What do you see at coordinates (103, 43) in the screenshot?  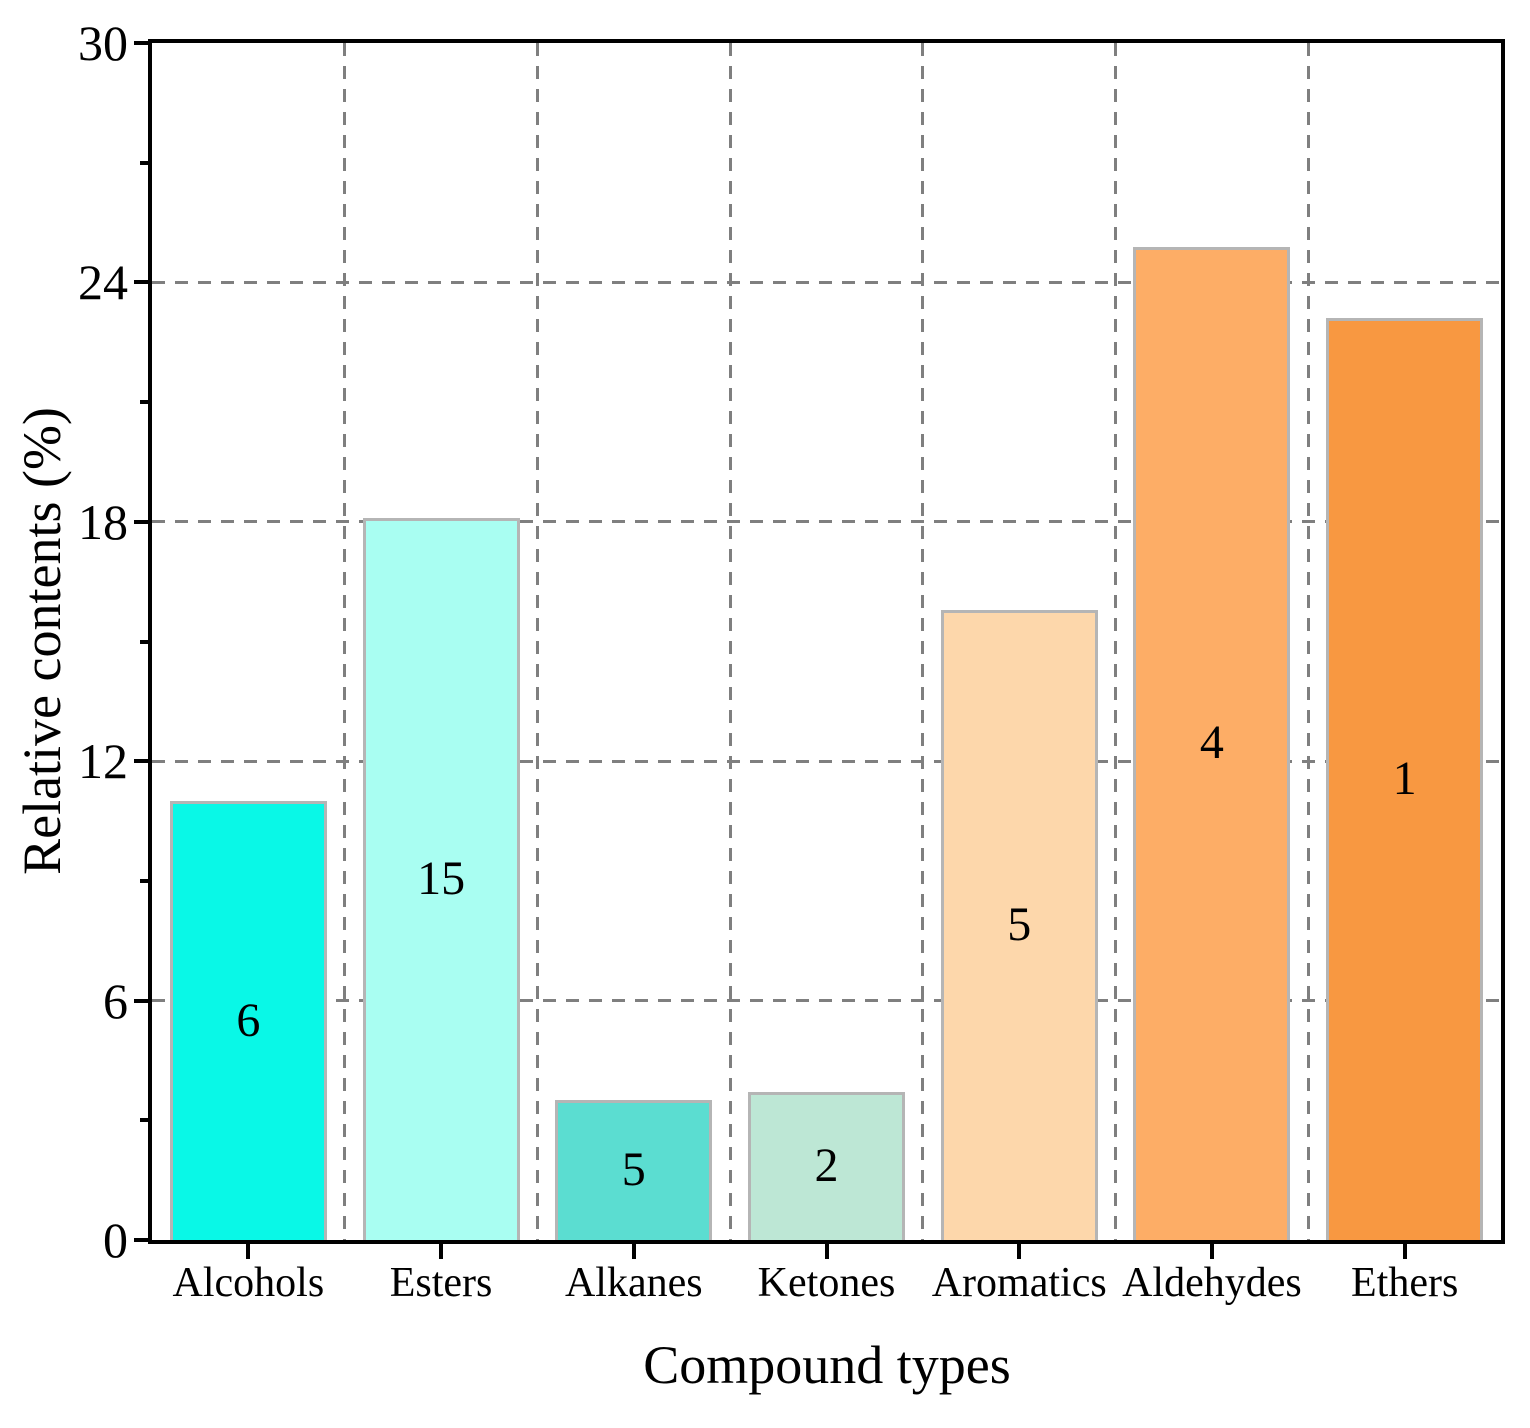 I see `y-axis-tick-label: 30` at bounding box center [103, 43].